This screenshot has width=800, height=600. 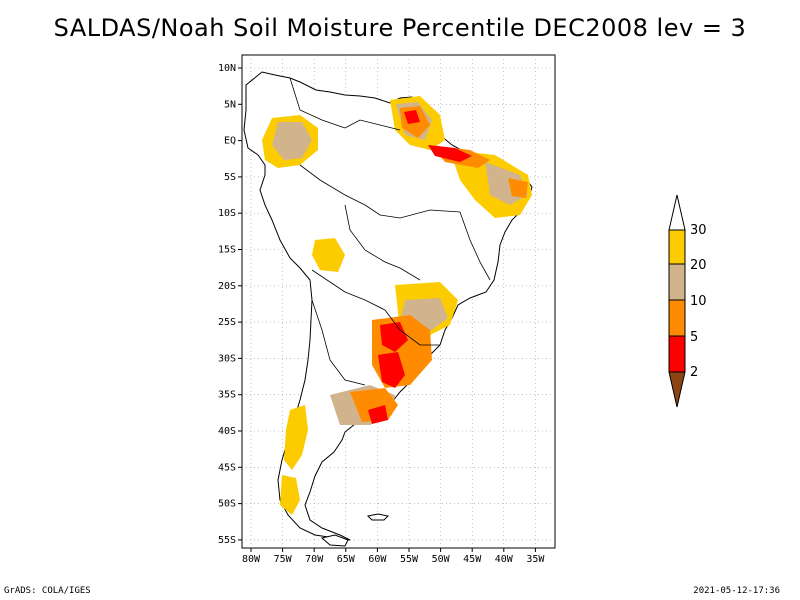 I want to click on y-tick-label: 10S, so click(x=227, y=213).